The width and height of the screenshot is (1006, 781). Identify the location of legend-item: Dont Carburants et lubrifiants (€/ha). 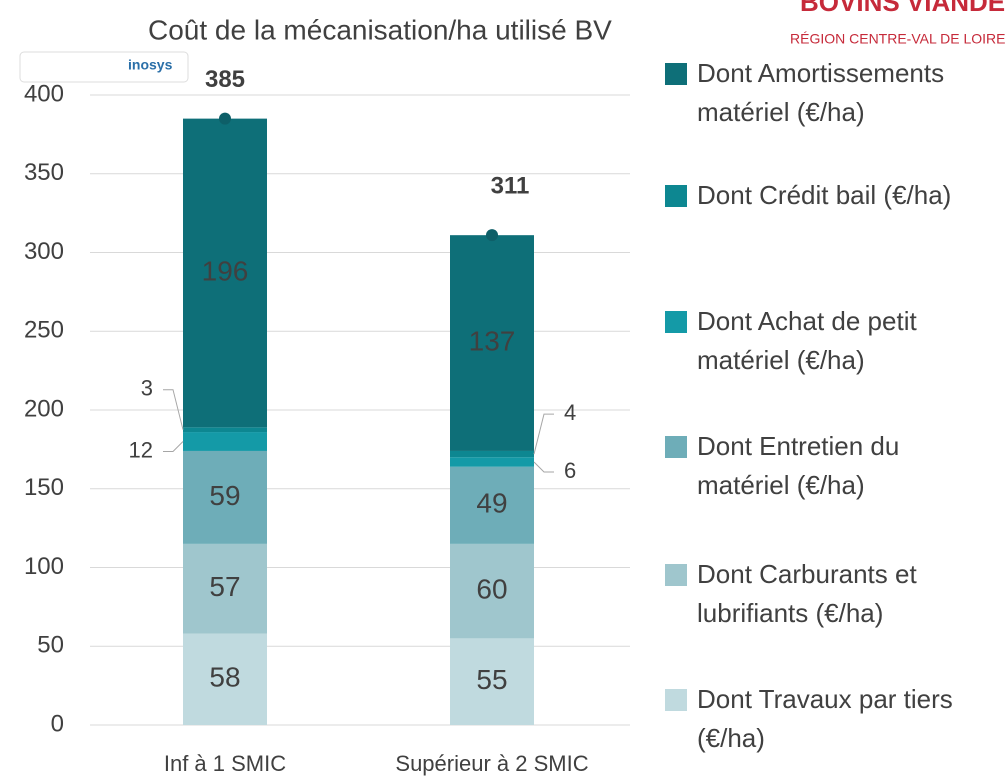
(811, 594).